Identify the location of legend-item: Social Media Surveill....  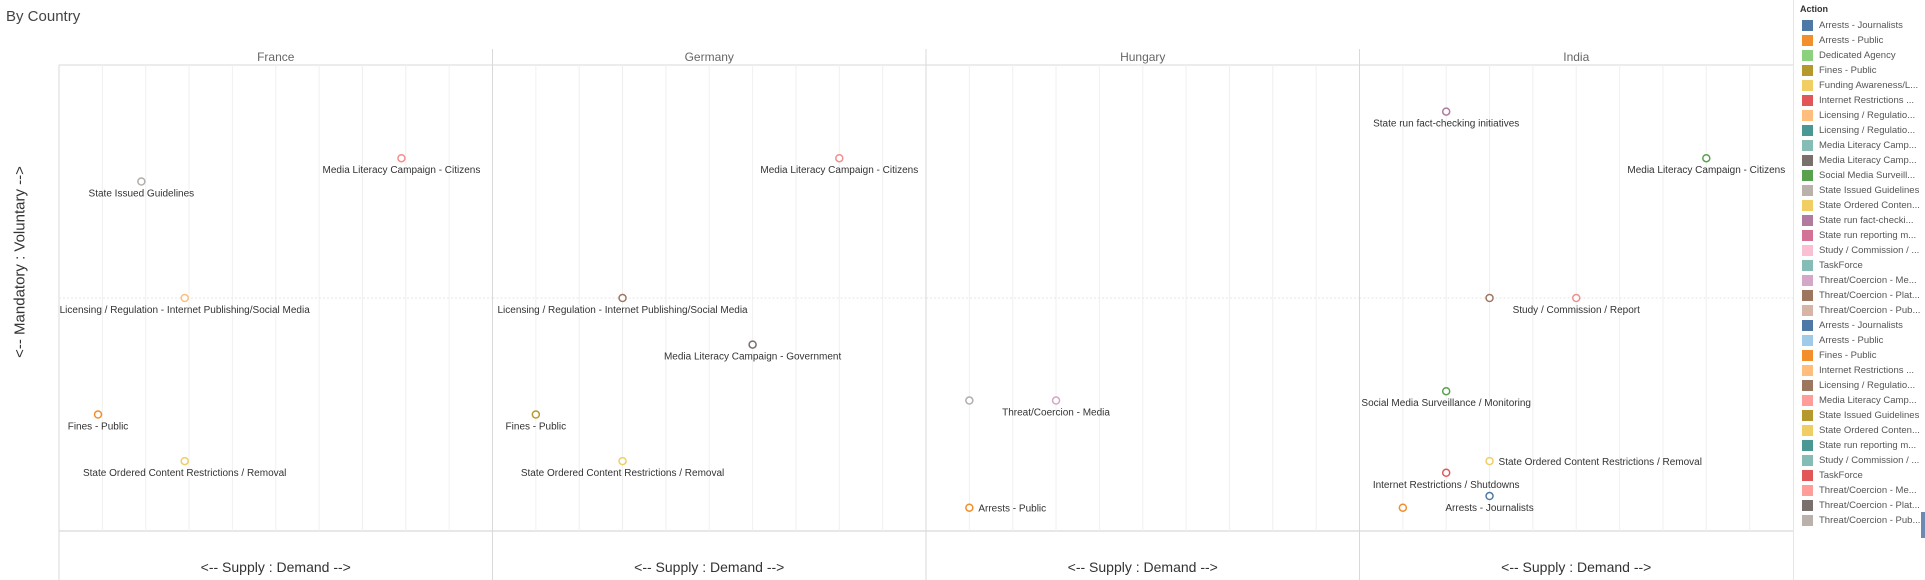
(1863, 175).